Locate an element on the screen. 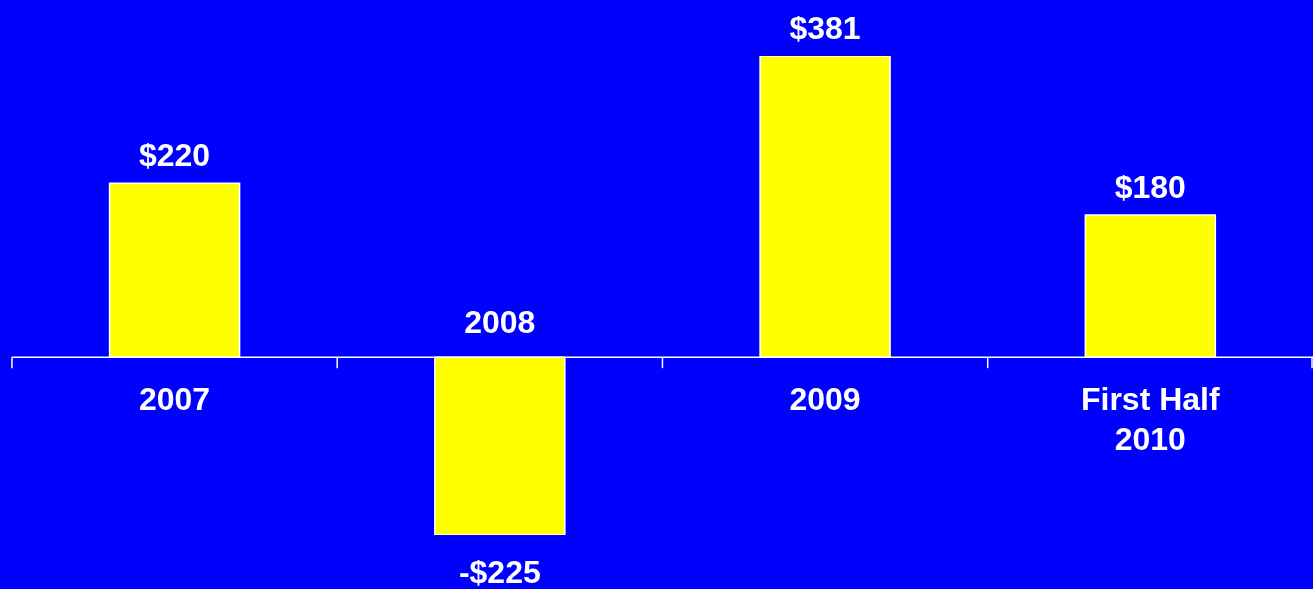 This screenshot has width=1313, height=589. x-tick-label: 2009 is located at coordinates (825, 399).